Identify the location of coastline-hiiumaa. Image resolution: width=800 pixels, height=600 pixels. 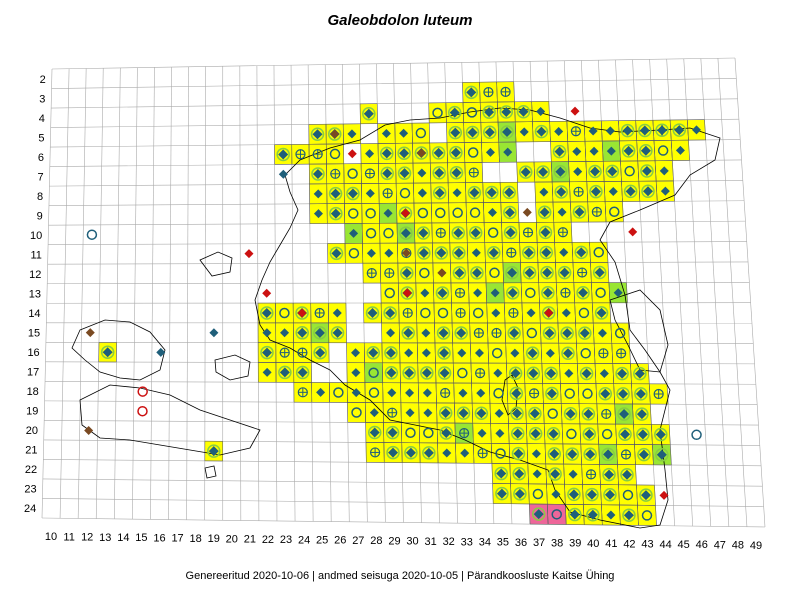
(118, 350).